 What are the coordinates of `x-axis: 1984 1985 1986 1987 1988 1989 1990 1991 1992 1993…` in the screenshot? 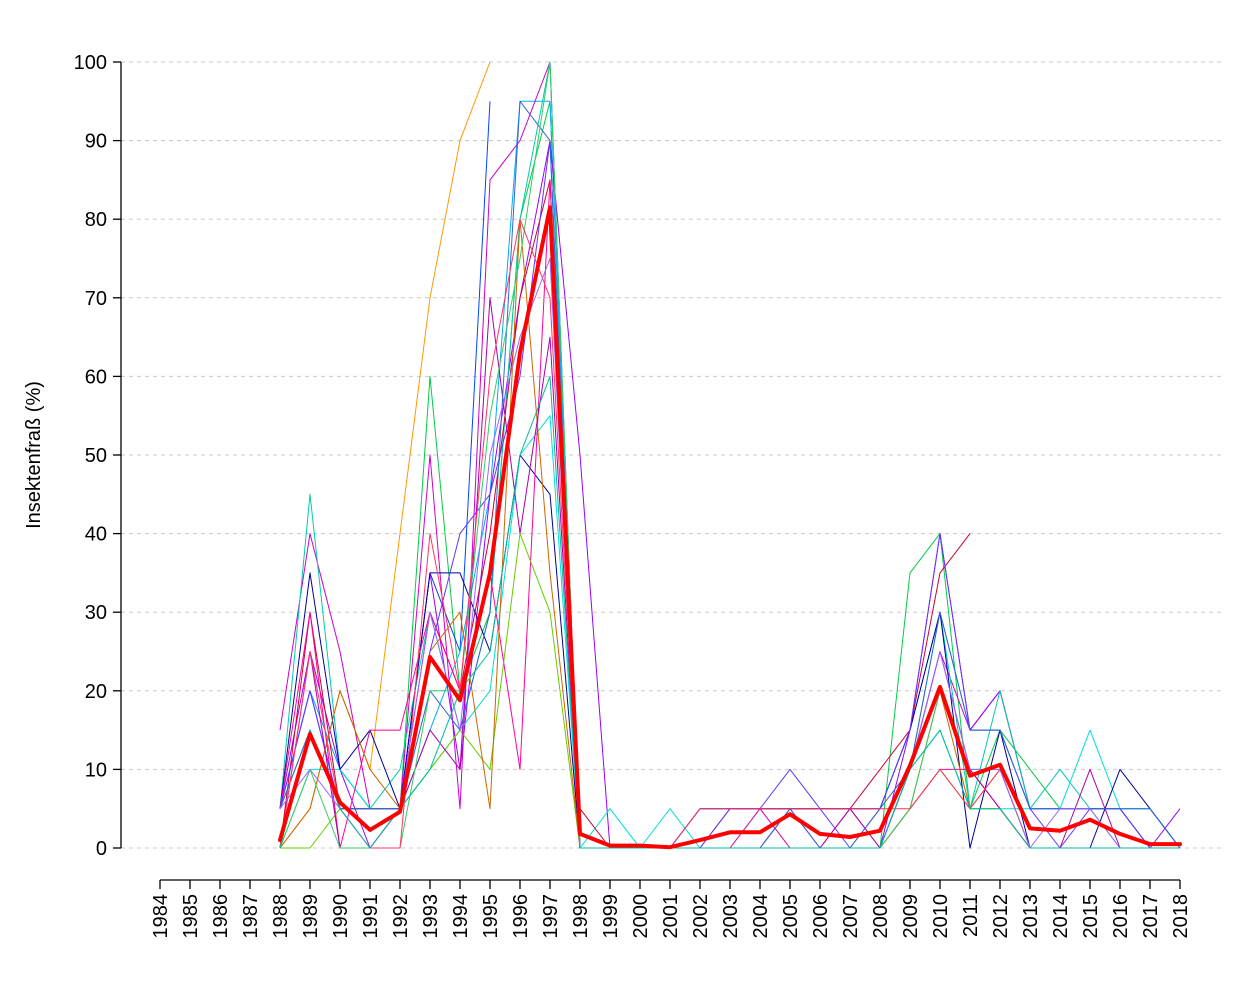 It's located at (671, 909).